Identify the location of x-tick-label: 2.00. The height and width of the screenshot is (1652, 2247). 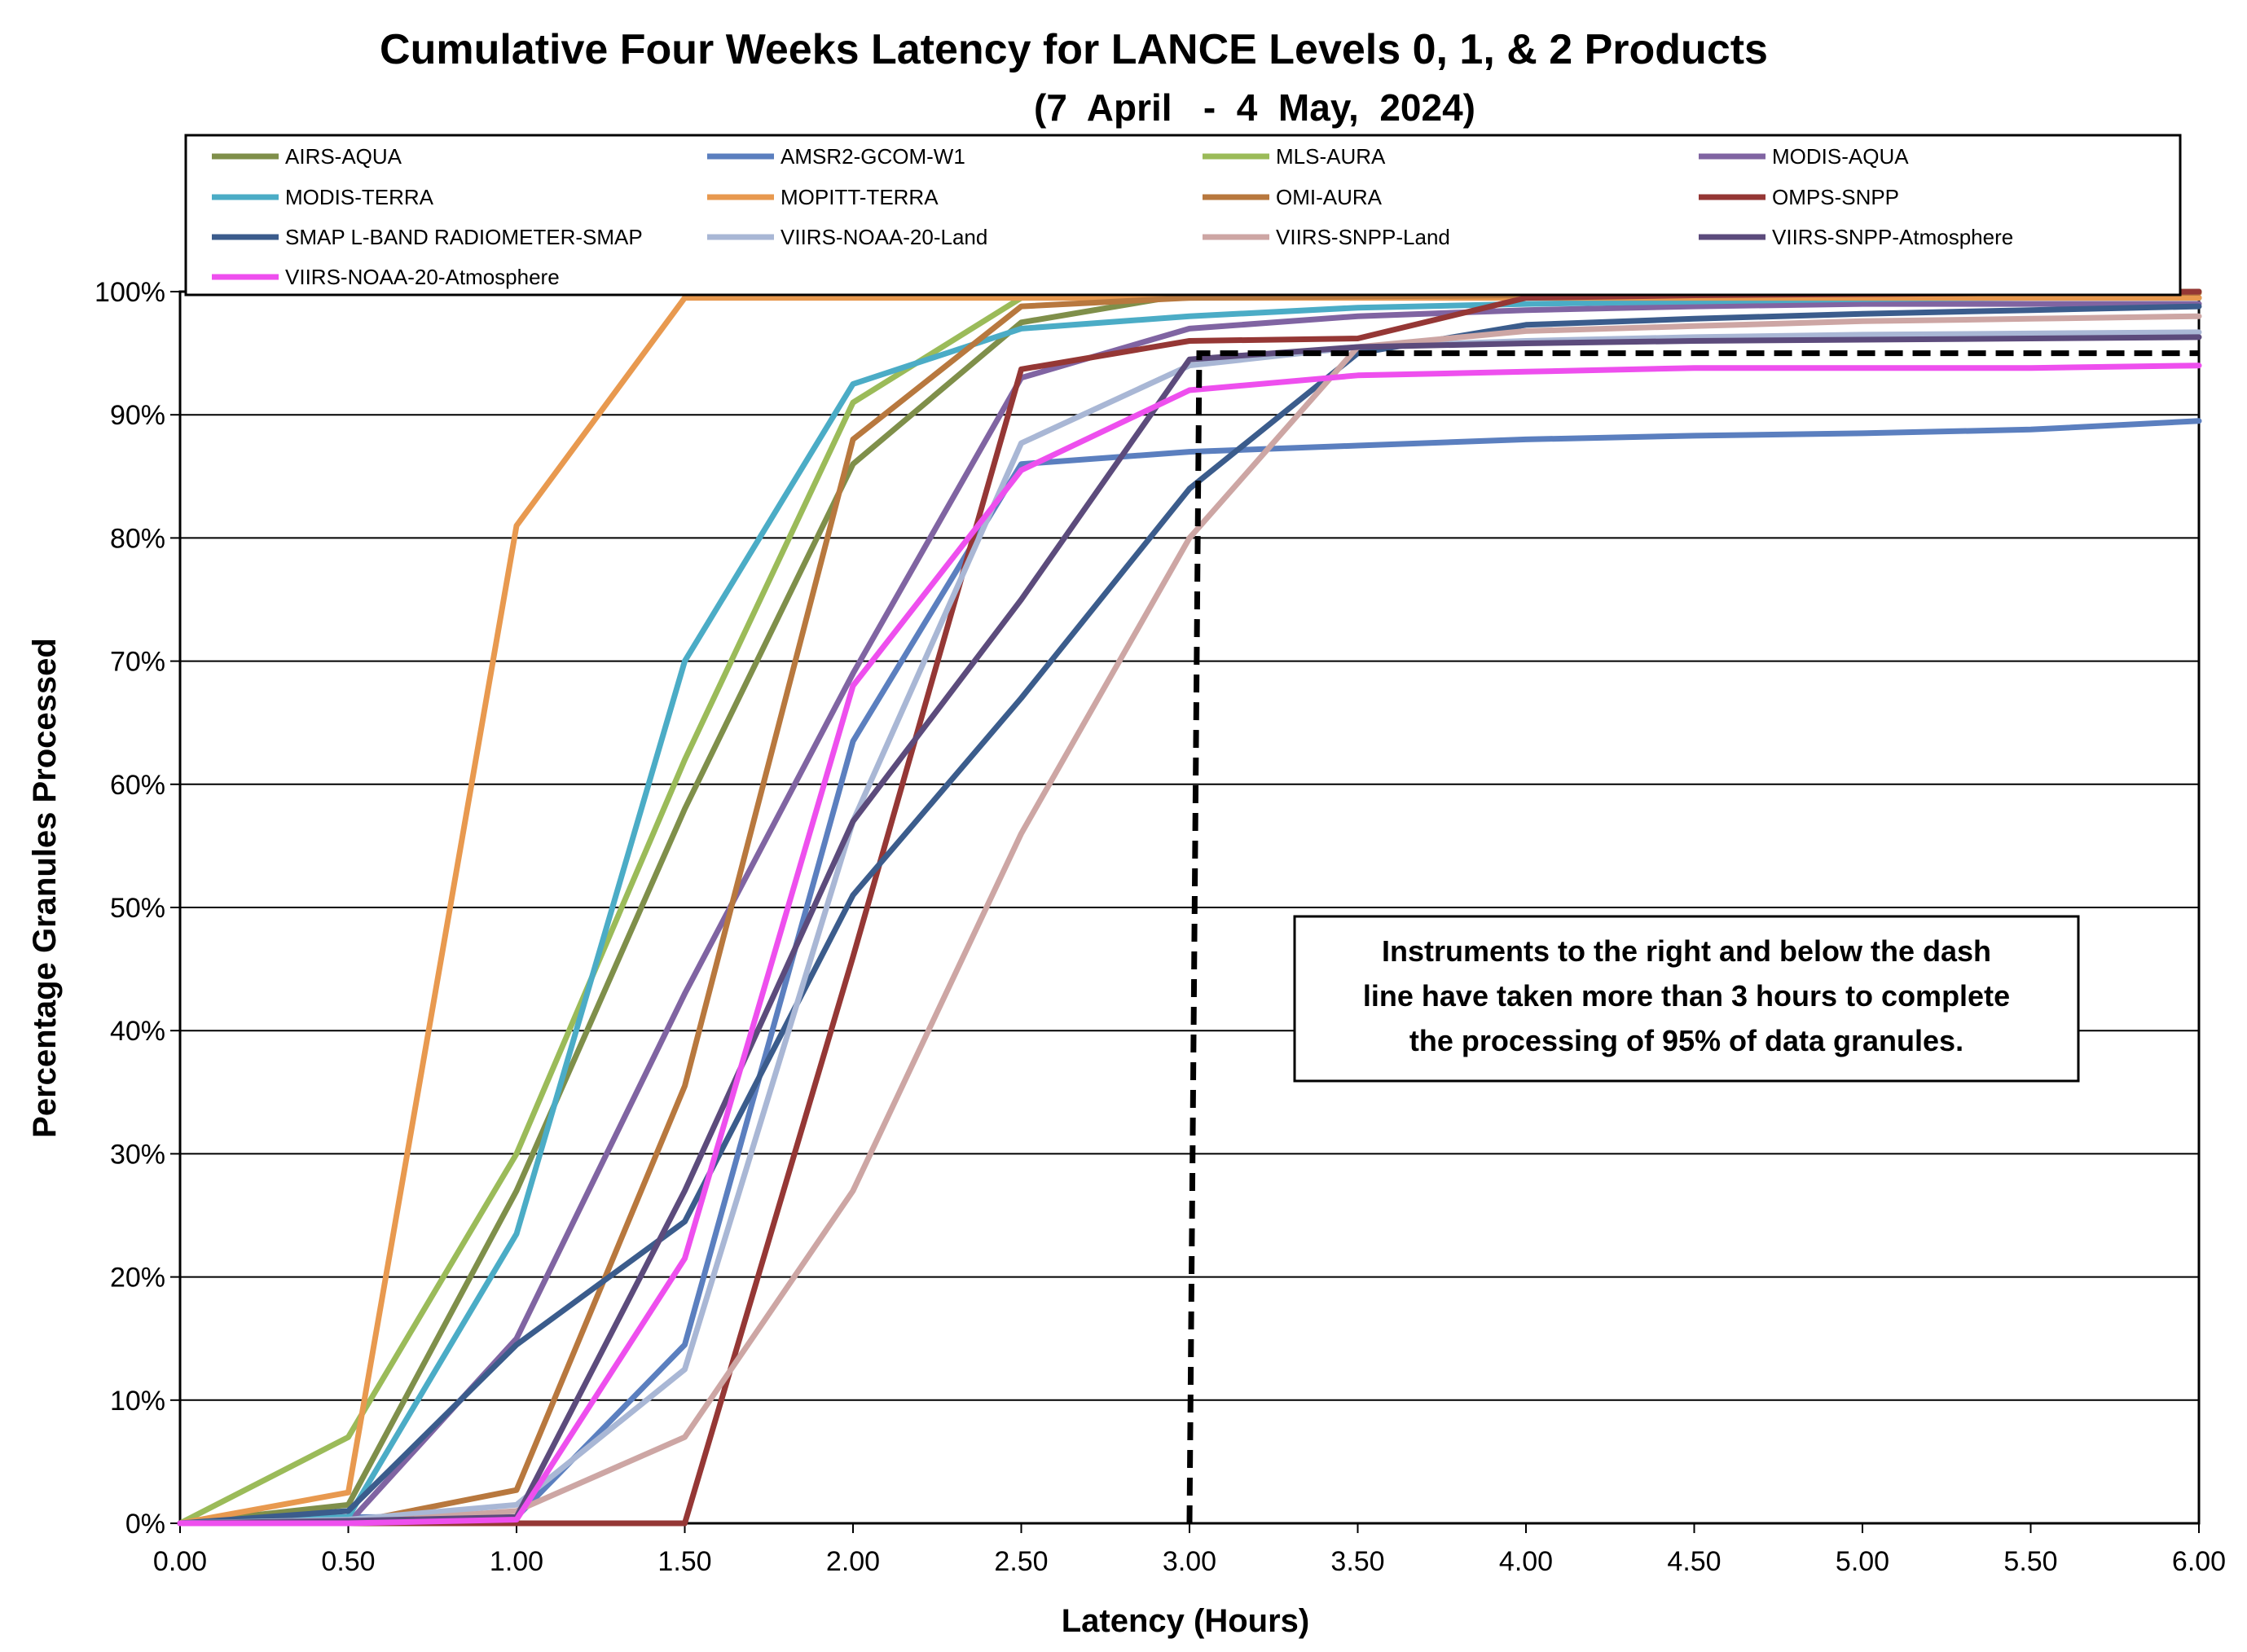
(853, 1561).